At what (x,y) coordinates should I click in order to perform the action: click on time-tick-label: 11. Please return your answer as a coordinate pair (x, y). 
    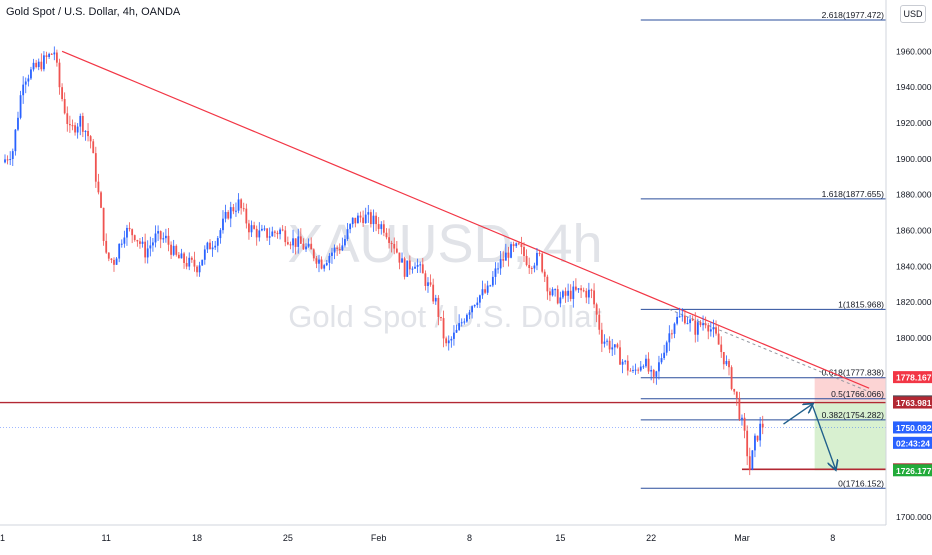
    Looking at the image, I should click on (106, 538).